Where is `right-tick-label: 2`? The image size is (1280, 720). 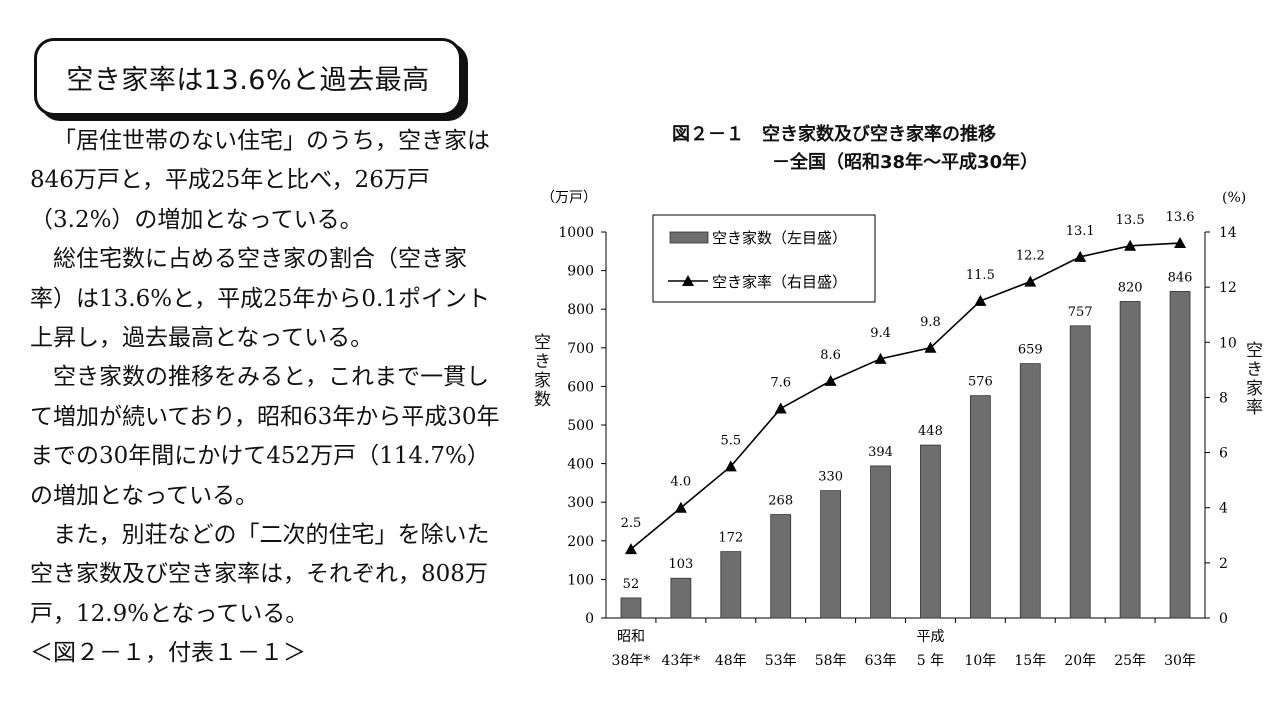 right-tick-label: 2 is located at coordinates (1223, 564).